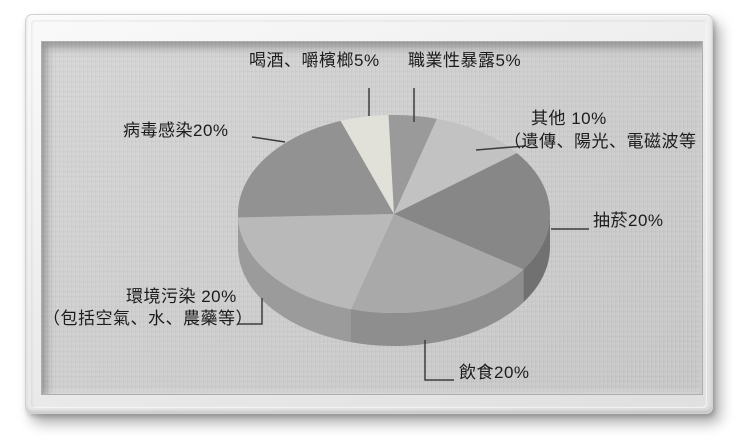  Describe the element at coordinates (628, 220) in the screenshot. I see `callout-smoking: 抽菸20%` at that location.